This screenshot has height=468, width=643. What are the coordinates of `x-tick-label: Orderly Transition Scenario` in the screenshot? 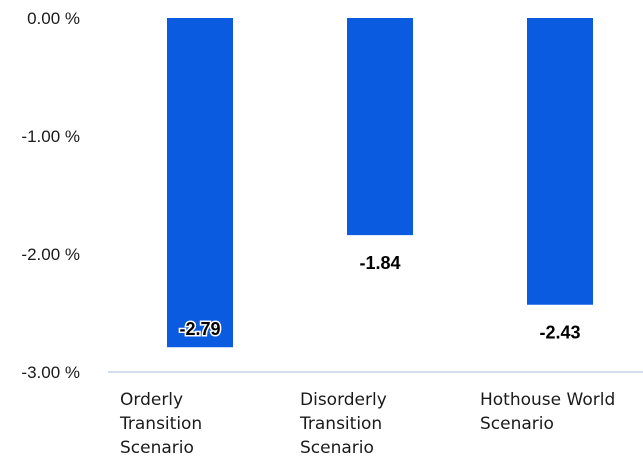 It's located at (160, 424).